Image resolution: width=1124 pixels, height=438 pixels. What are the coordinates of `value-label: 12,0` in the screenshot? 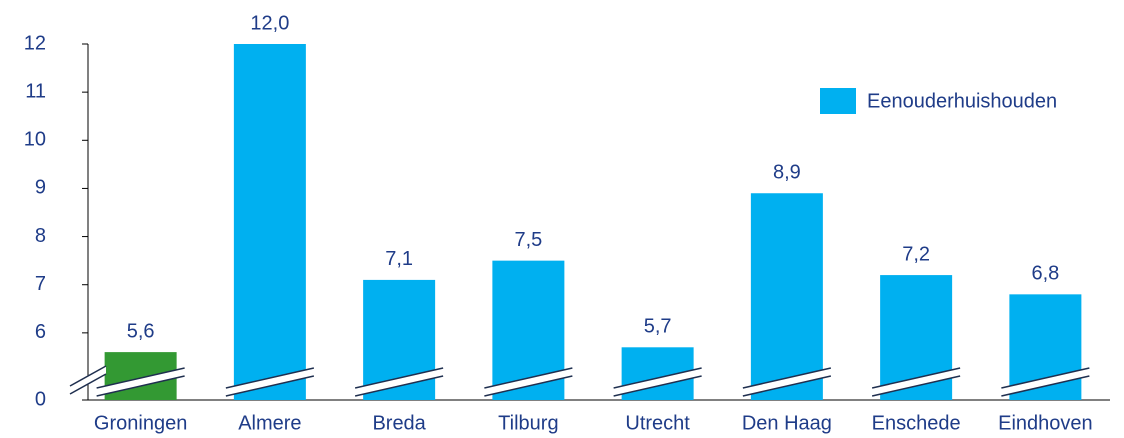 It's located at (269, 23).